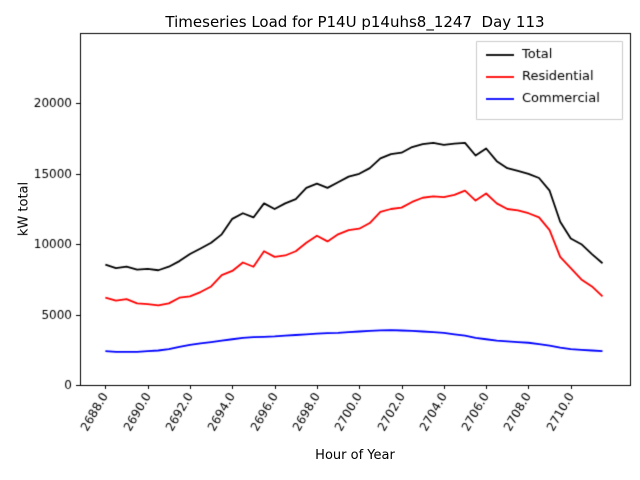 The image size is (640, 480). What do you see at coordinates (24, 209) in the screenshot?
I see `y-axis-label: kW total` at bounding box center [24, 209].